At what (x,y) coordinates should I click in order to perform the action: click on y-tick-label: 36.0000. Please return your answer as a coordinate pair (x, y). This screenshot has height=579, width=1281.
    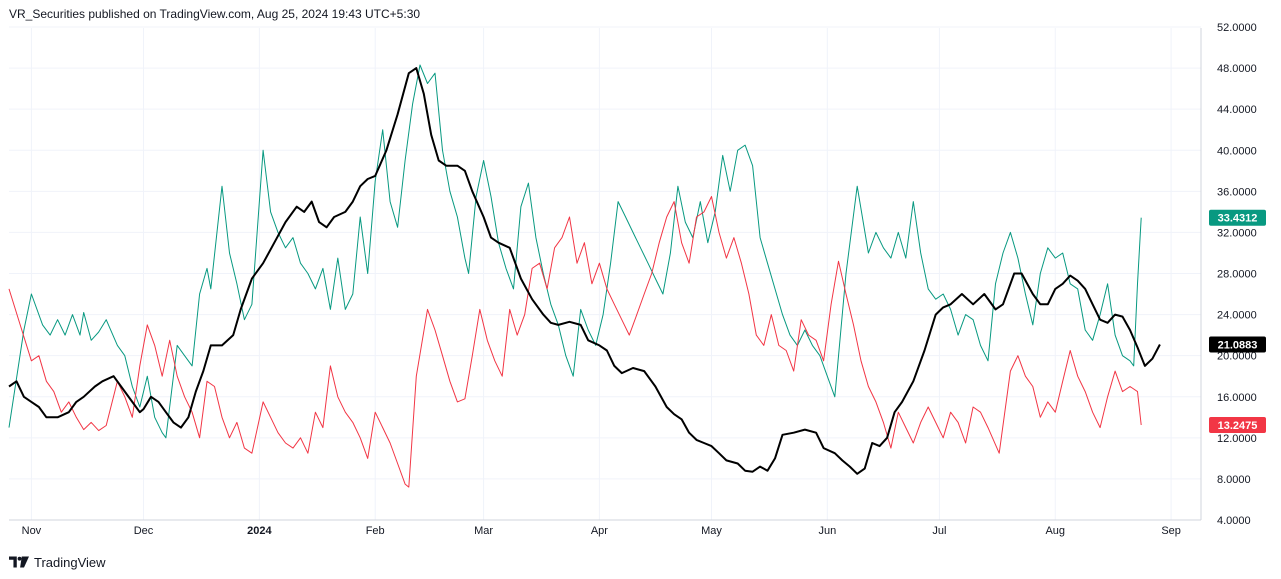
    Looking at the image, I should click on (1237, 192).